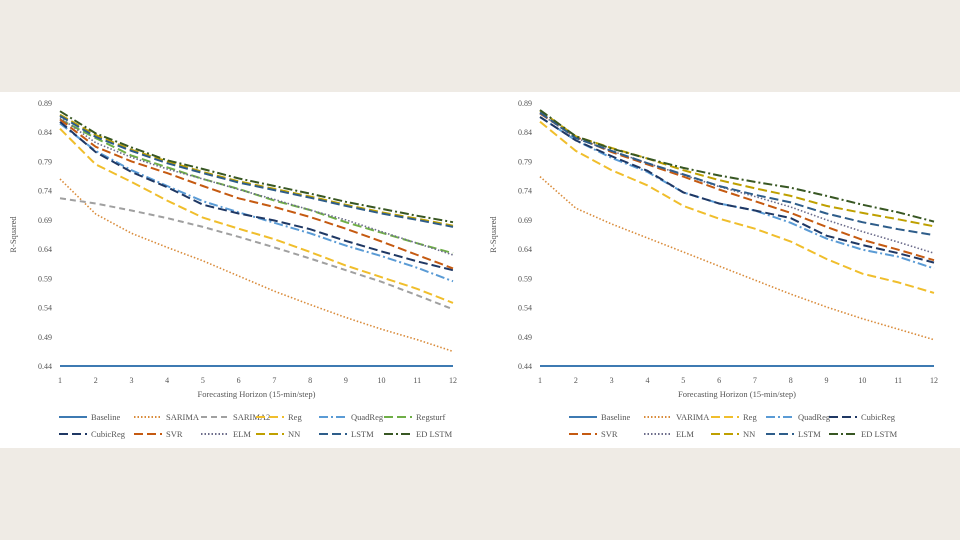 This screenshot has width=960, height=540. What do you see at coordinates (183, 417) in the screenshot?
I see `legend-label: SARIMA` at bounding box center [183, 417].